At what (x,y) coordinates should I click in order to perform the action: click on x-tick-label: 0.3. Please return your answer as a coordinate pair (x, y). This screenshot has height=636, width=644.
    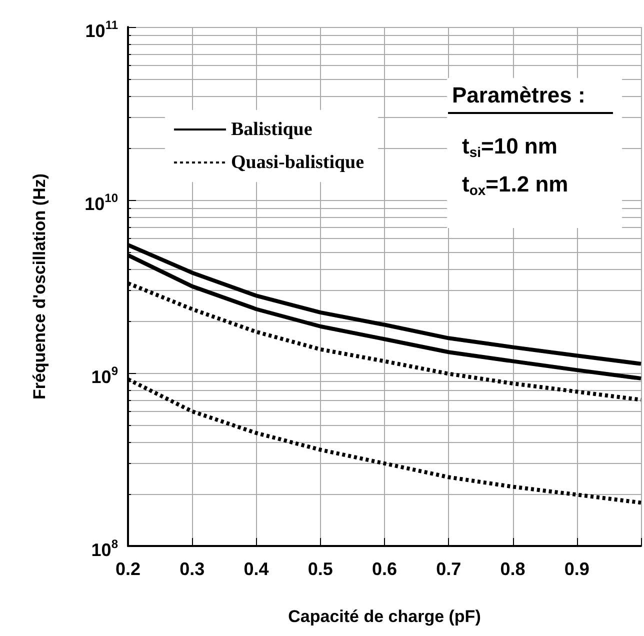
    Looking at the image, I should click on (192, 569).